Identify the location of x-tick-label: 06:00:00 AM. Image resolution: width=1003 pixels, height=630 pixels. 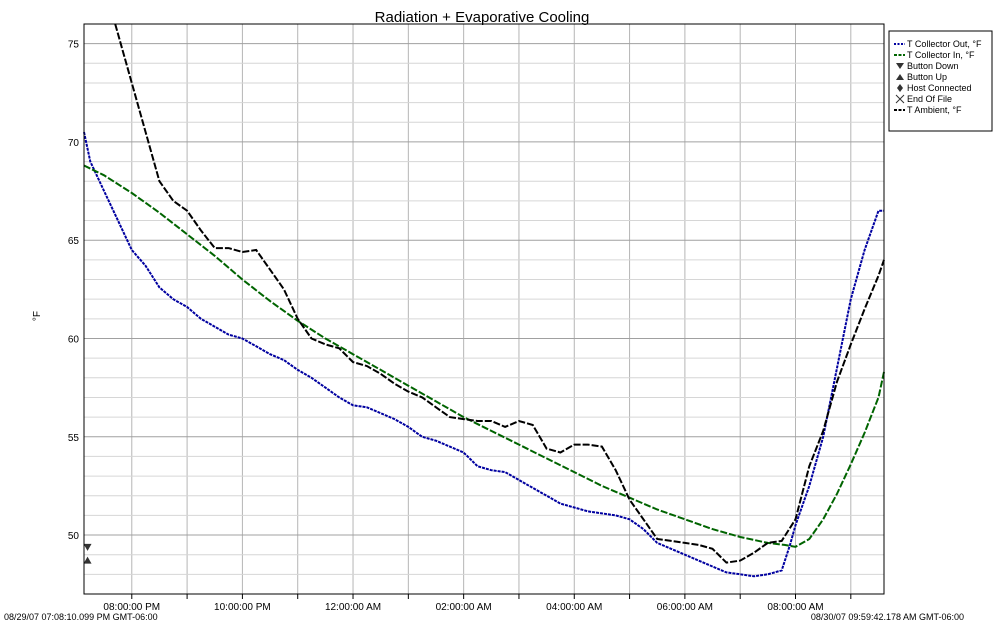
(685, 607).